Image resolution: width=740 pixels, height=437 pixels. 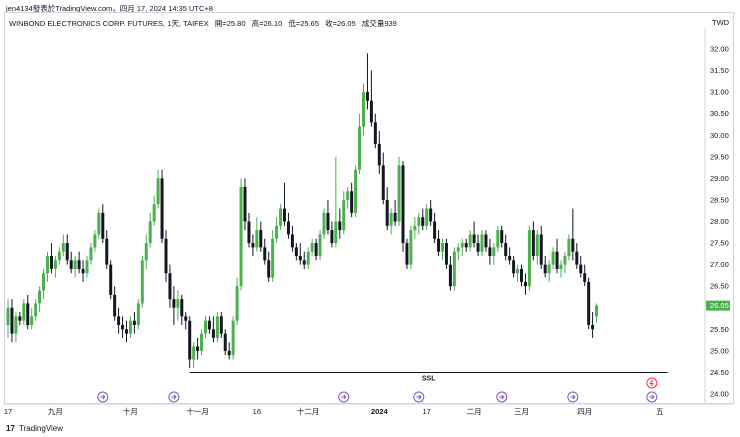 I want to click on x-tick-label: 十二月, so click(x=308, y=411).